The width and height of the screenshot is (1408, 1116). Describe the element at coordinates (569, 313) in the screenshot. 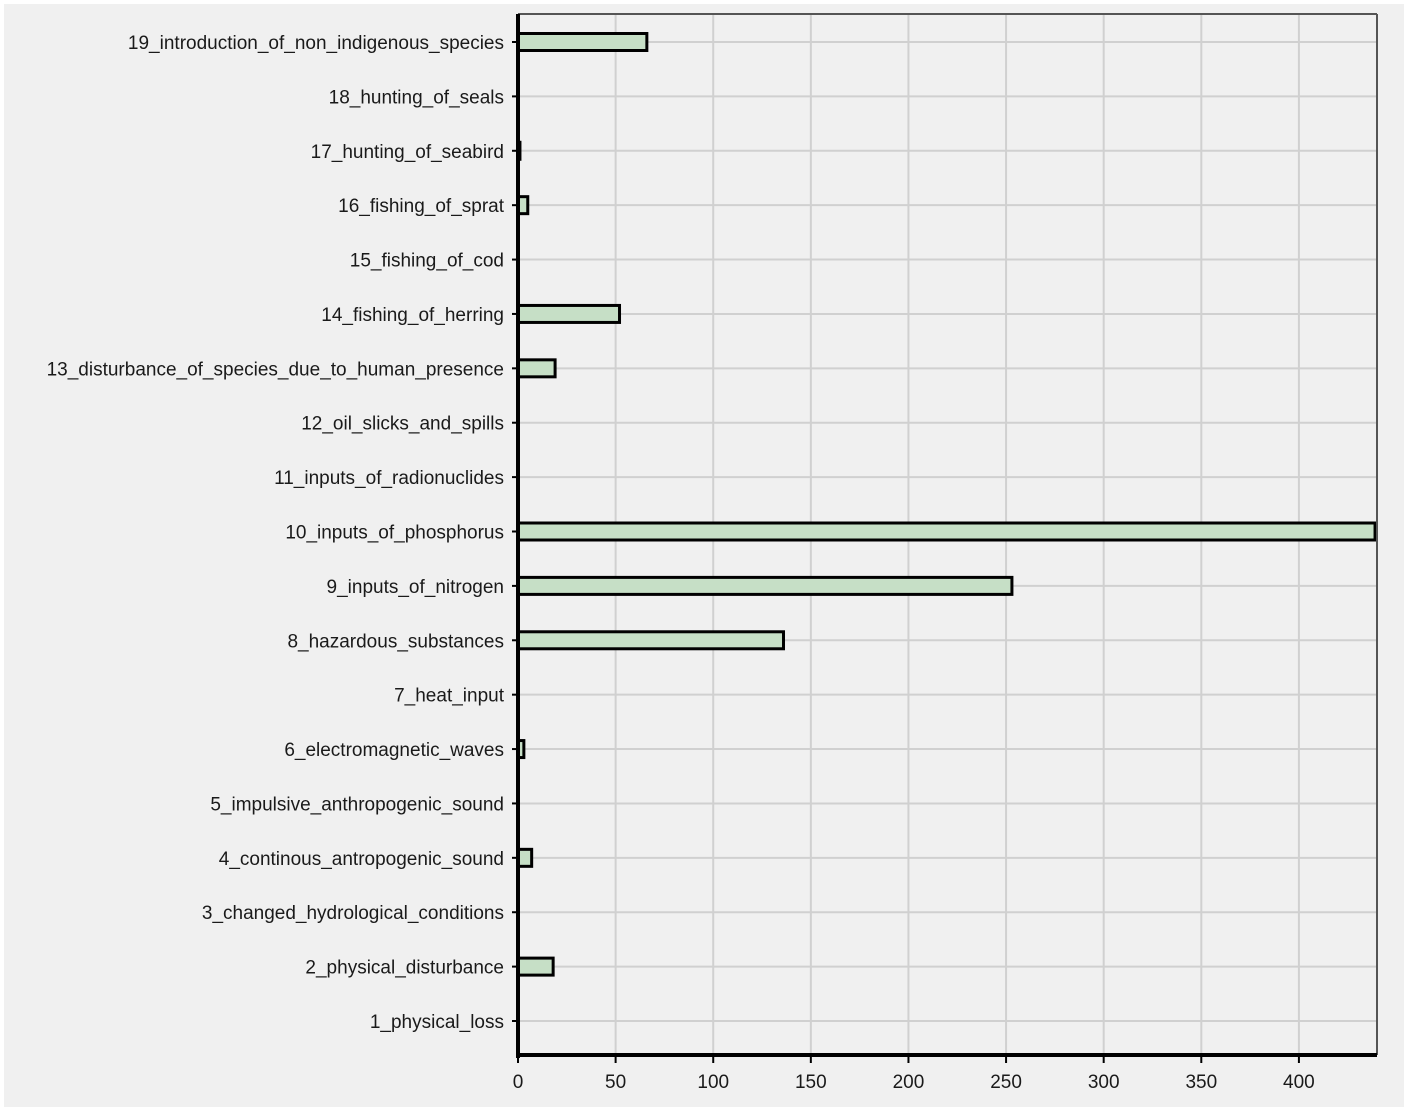

I see `bar-14_fishing_of_herring` at that location.